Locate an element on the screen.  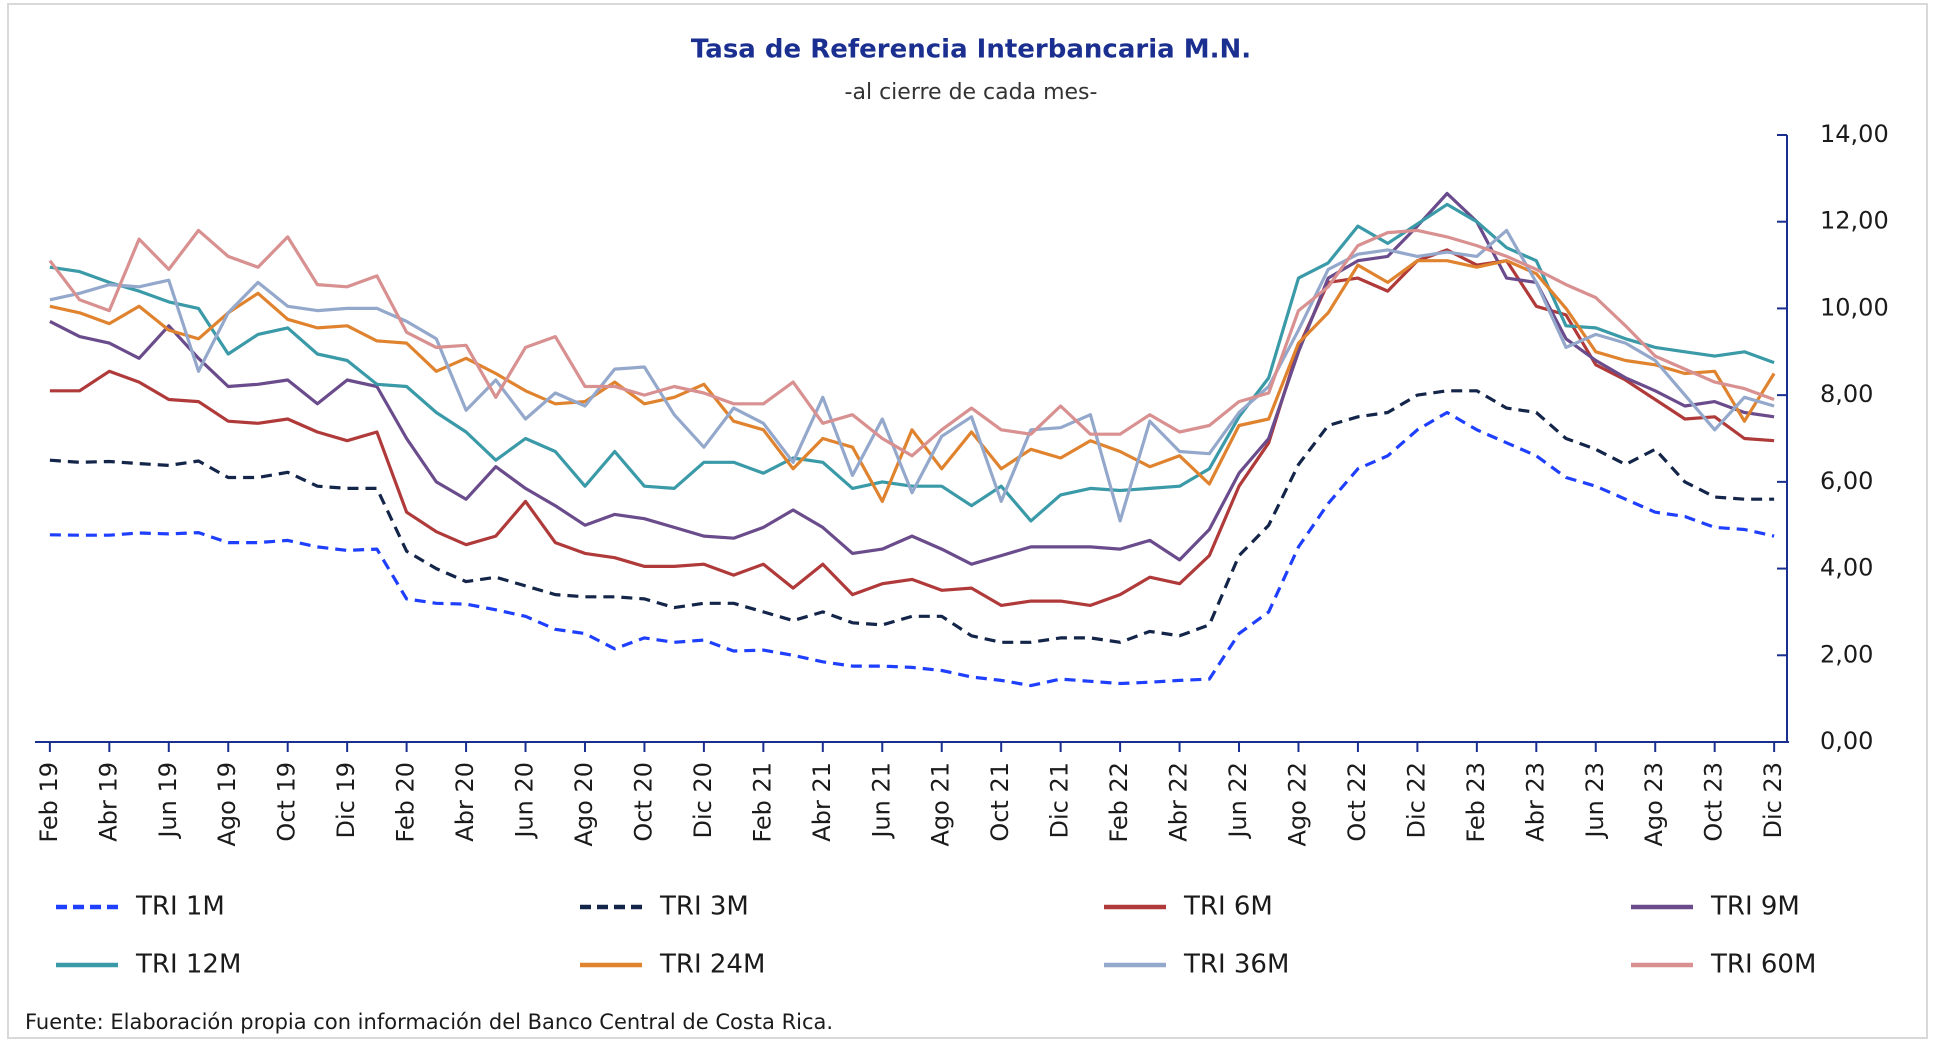
x-tick-label: Abr 20 is located at coordinates (465, 802).